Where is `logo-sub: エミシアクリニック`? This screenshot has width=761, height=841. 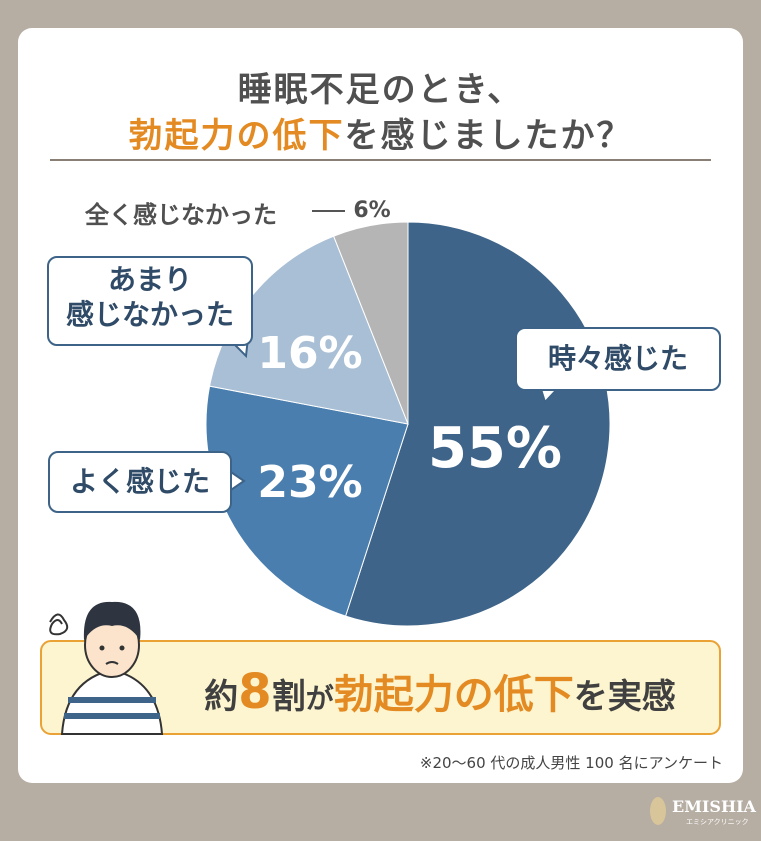 logo-sub: エミシアクリニック is located at coordinates (717, 822).